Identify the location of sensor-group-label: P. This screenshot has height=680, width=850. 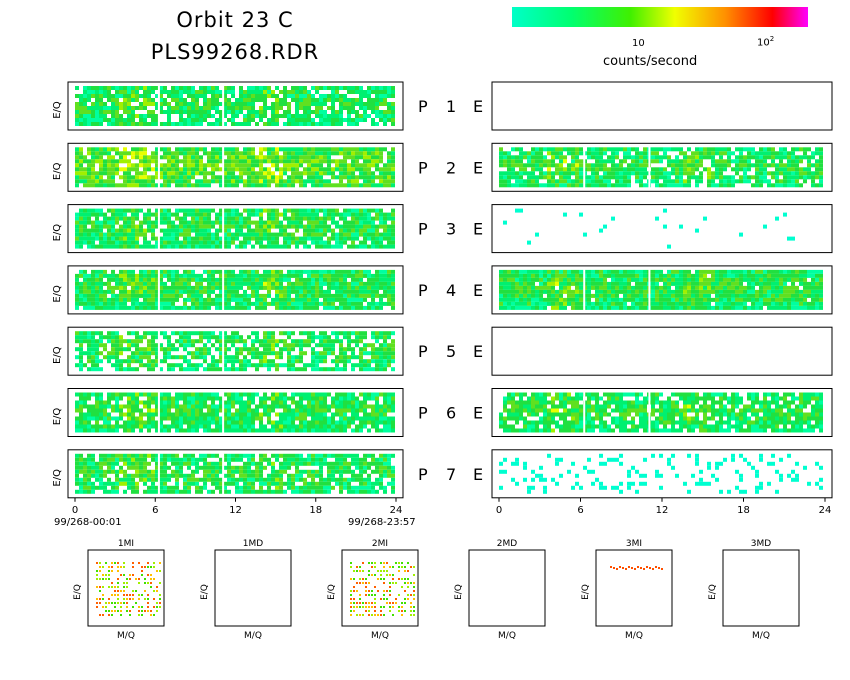
(423, 474).